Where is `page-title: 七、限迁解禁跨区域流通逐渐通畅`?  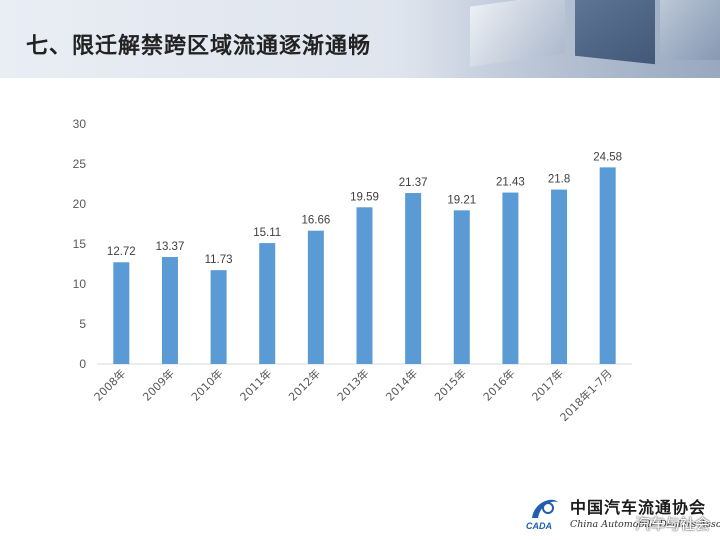
page-title: 七、限迁解禁跨区域流通逐渐通畅 is located at coordinates (199, 46).